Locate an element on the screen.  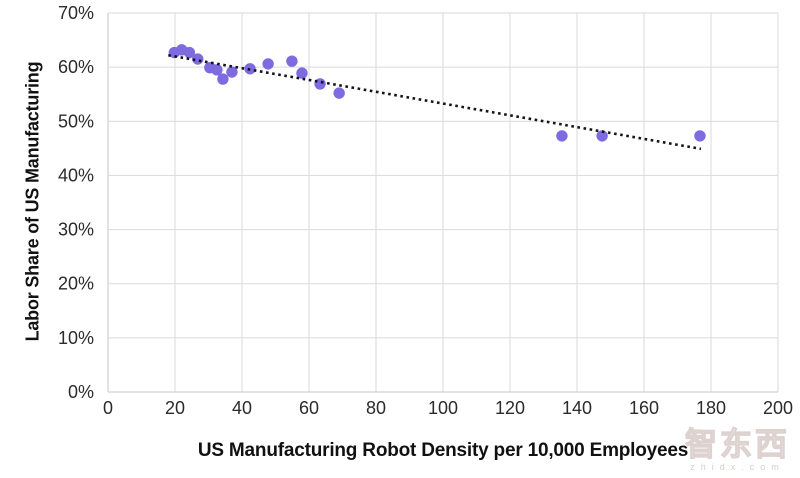
watermark: 智东西 zhidx.com is located at coordinates (737, 448).